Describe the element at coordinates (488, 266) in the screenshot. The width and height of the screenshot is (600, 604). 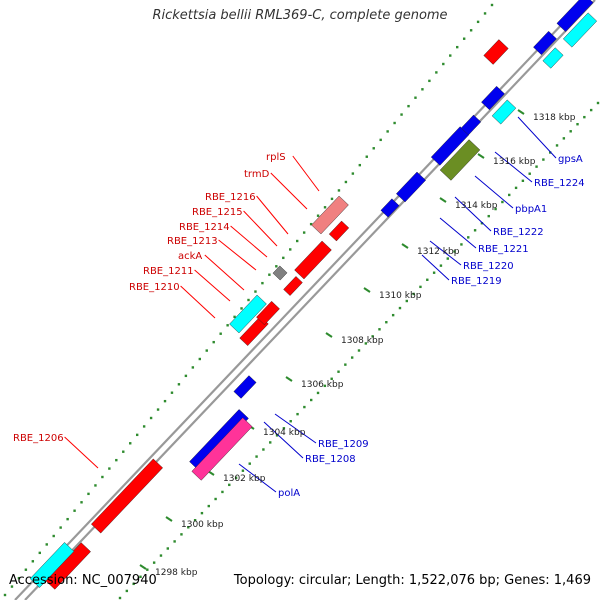
I see `gene-label-rbe_1220: RBE_1220` at that location.